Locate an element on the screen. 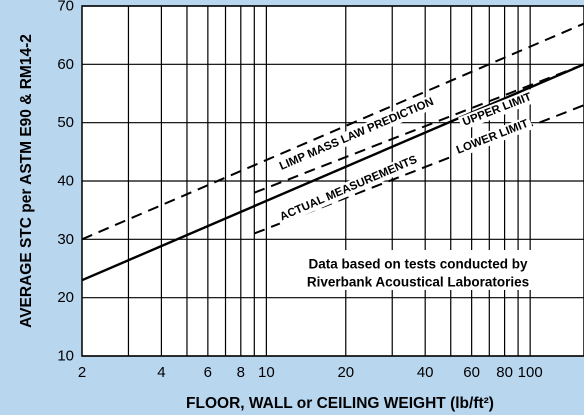  y-tick-label: 10 is located at coordinates (65, 356).